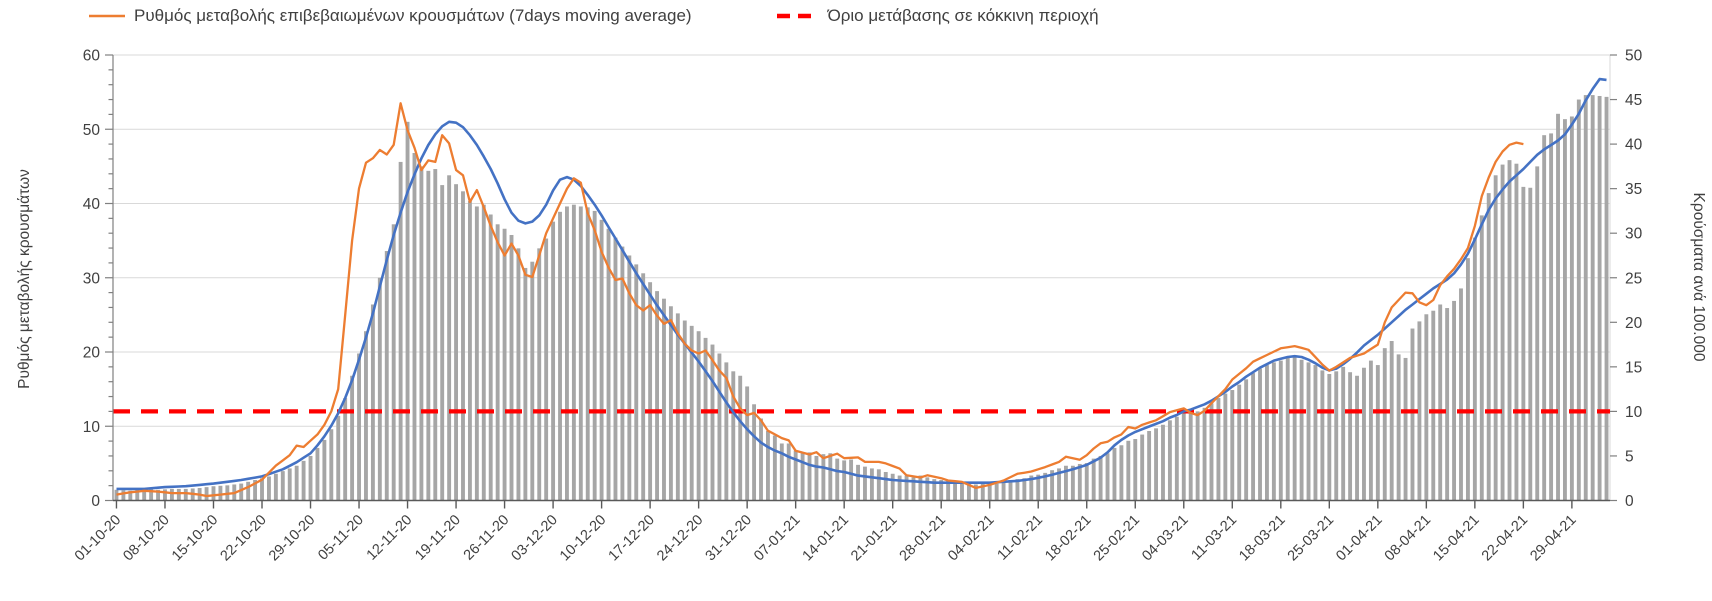 The width and height of the screenshot is (1712, 601). Describe the element at coordinates (826, 538) in the screenshot. I see `svg-text: 14-01-21` at that location.